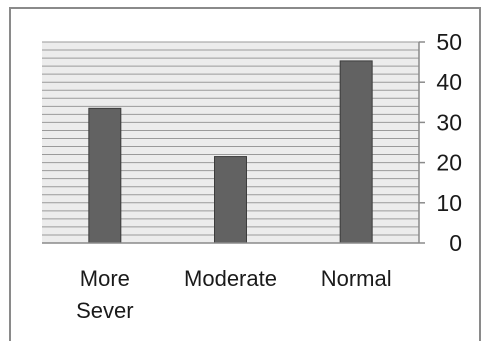 The width and height of the screenshot is (482, 341). Describe the element at coordinates (234, 294) in the screenshot. I see `x-axis-labels: More Sever Moderate Normal` at that location.